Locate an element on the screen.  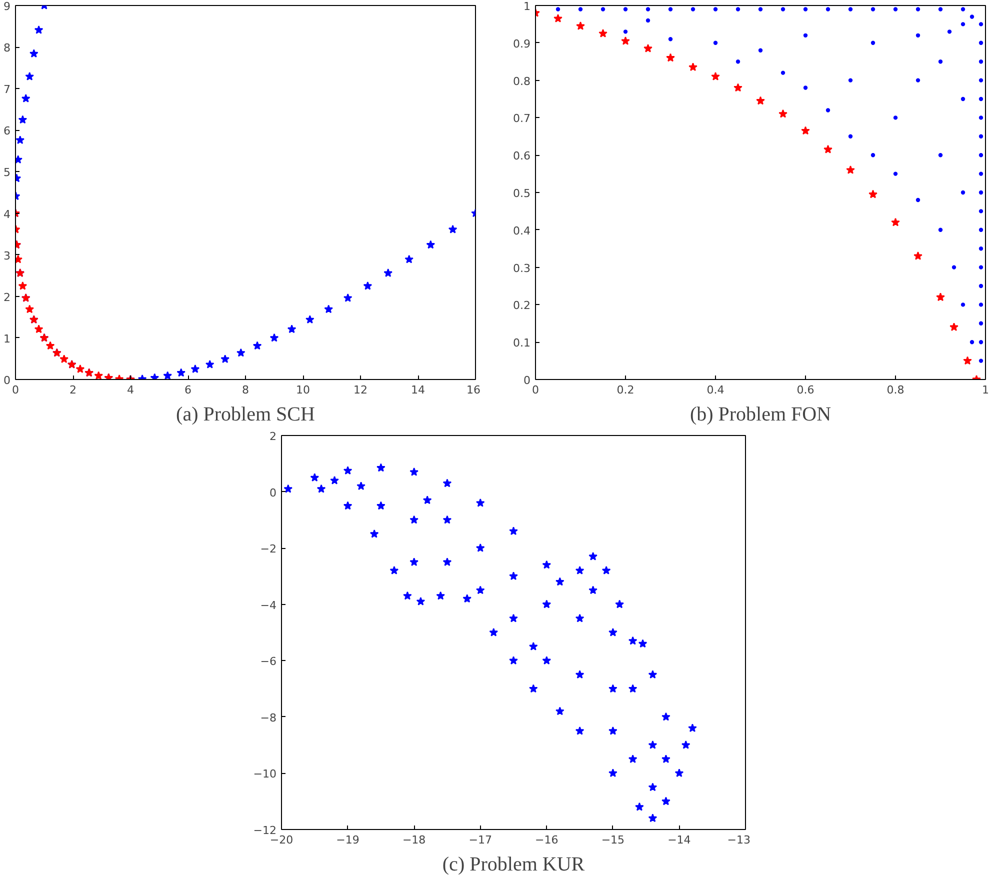
y-tick-label: 0.2 is located at coordinates (522, 305).